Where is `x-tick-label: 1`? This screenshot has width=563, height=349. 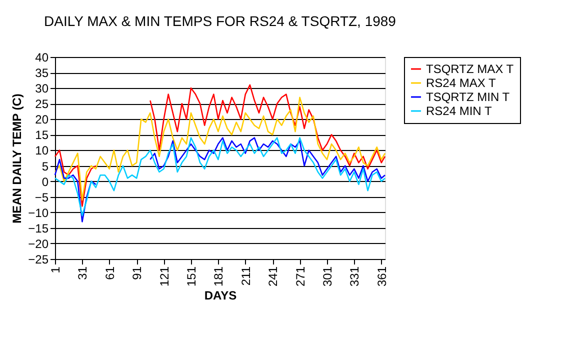 x-tick-label: 1 is located at coordinates (55, 270).